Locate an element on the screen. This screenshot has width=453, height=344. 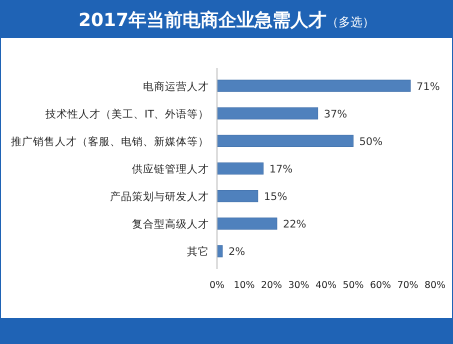
data-label: 71% is located at coordinates (428, 86).